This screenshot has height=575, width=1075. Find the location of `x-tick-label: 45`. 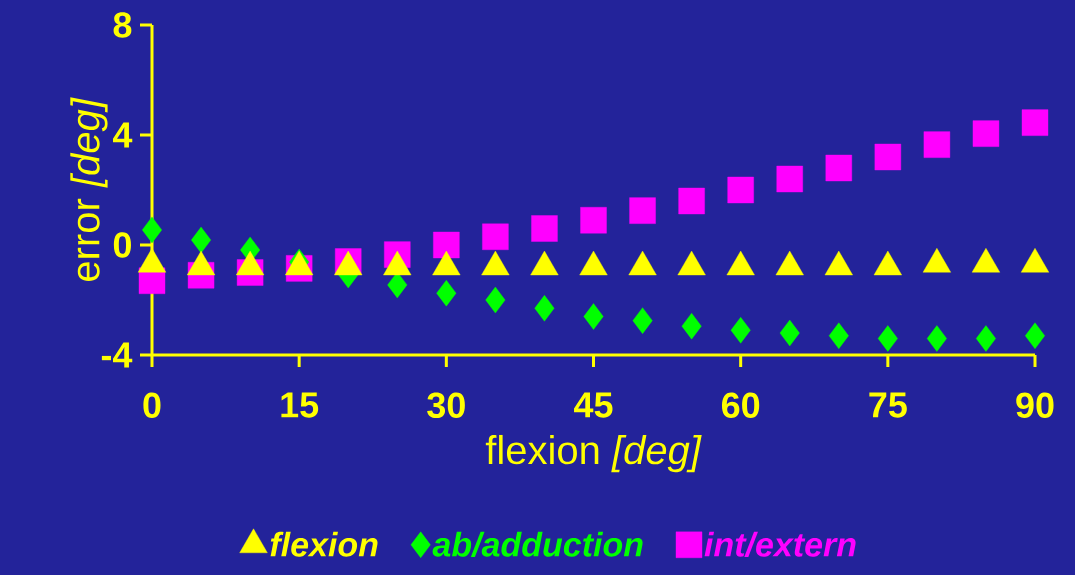

x-tick-label: 45 is located at coordinates (593, 405).